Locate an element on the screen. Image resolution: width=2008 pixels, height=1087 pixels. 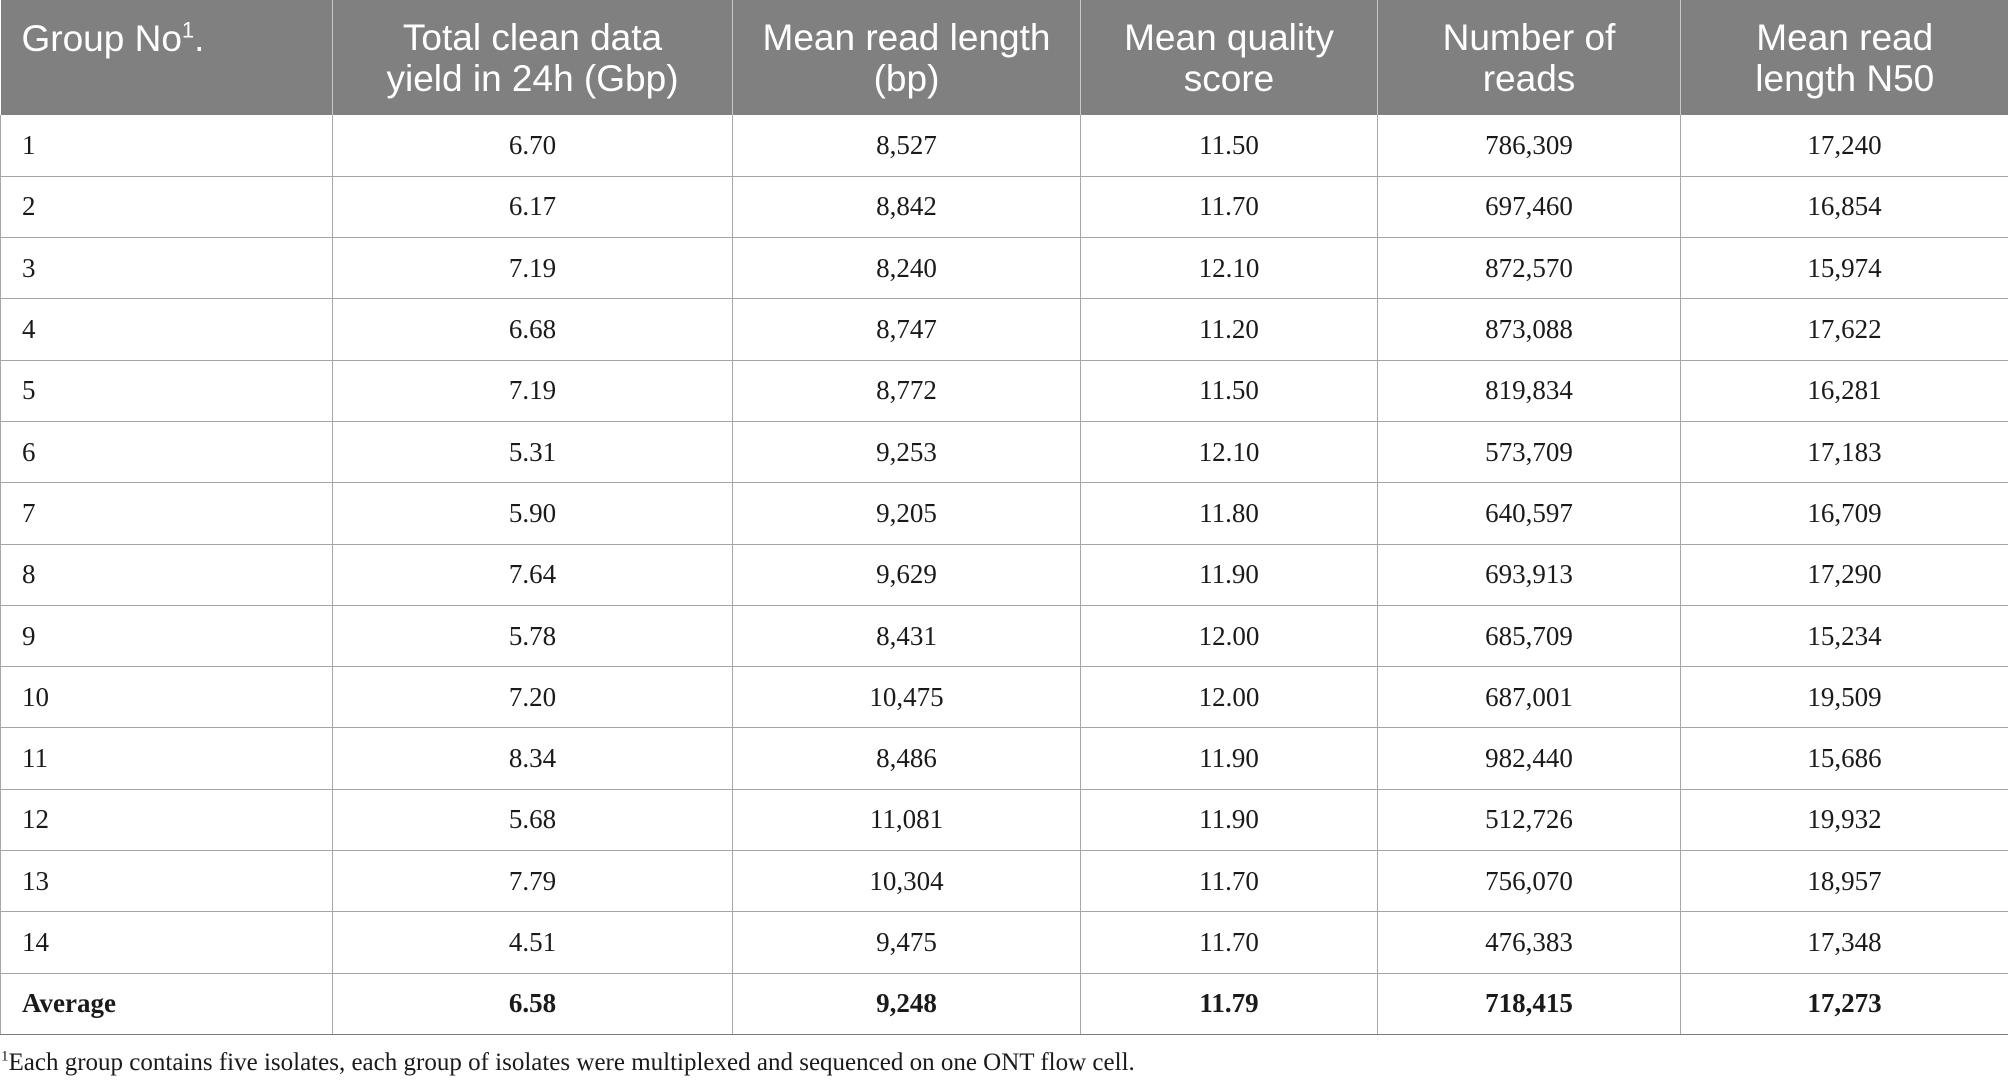
cell-mean-read-length: 9,475 is located at coordinates (906, 942).